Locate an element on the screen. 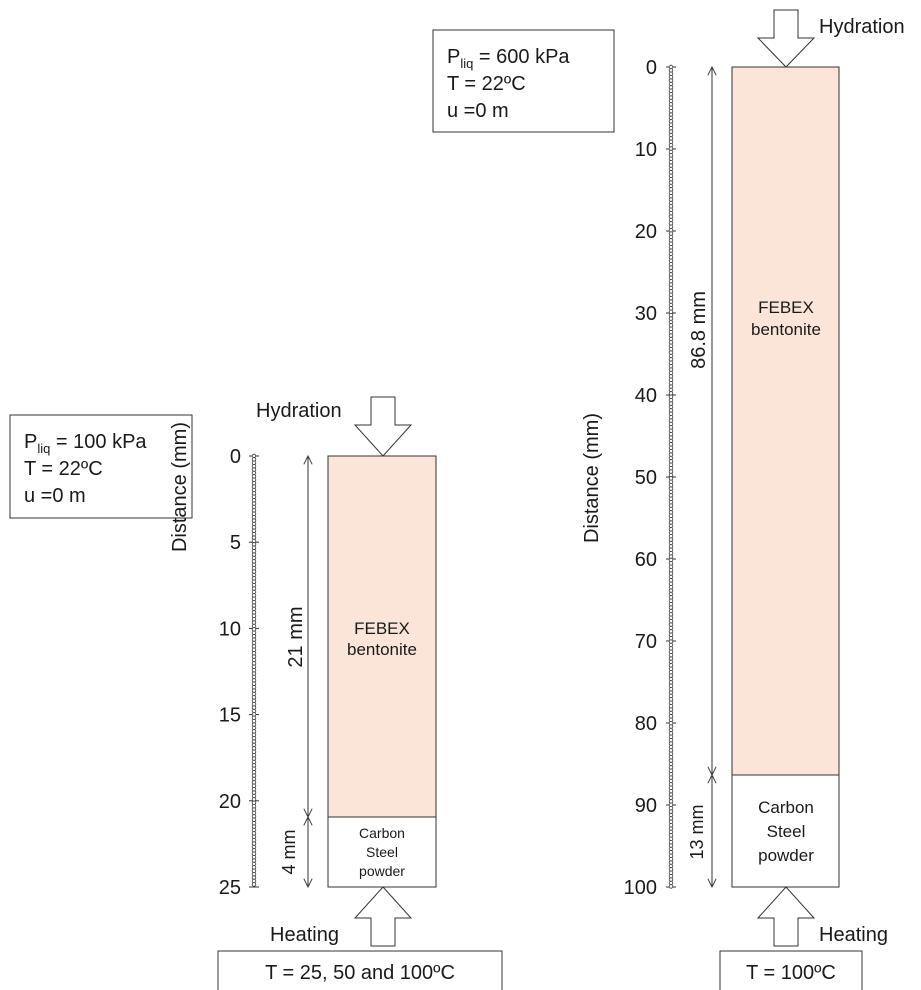 The image size is (921, 990). right-heating-condition-box is located at coordinates (791, 970).